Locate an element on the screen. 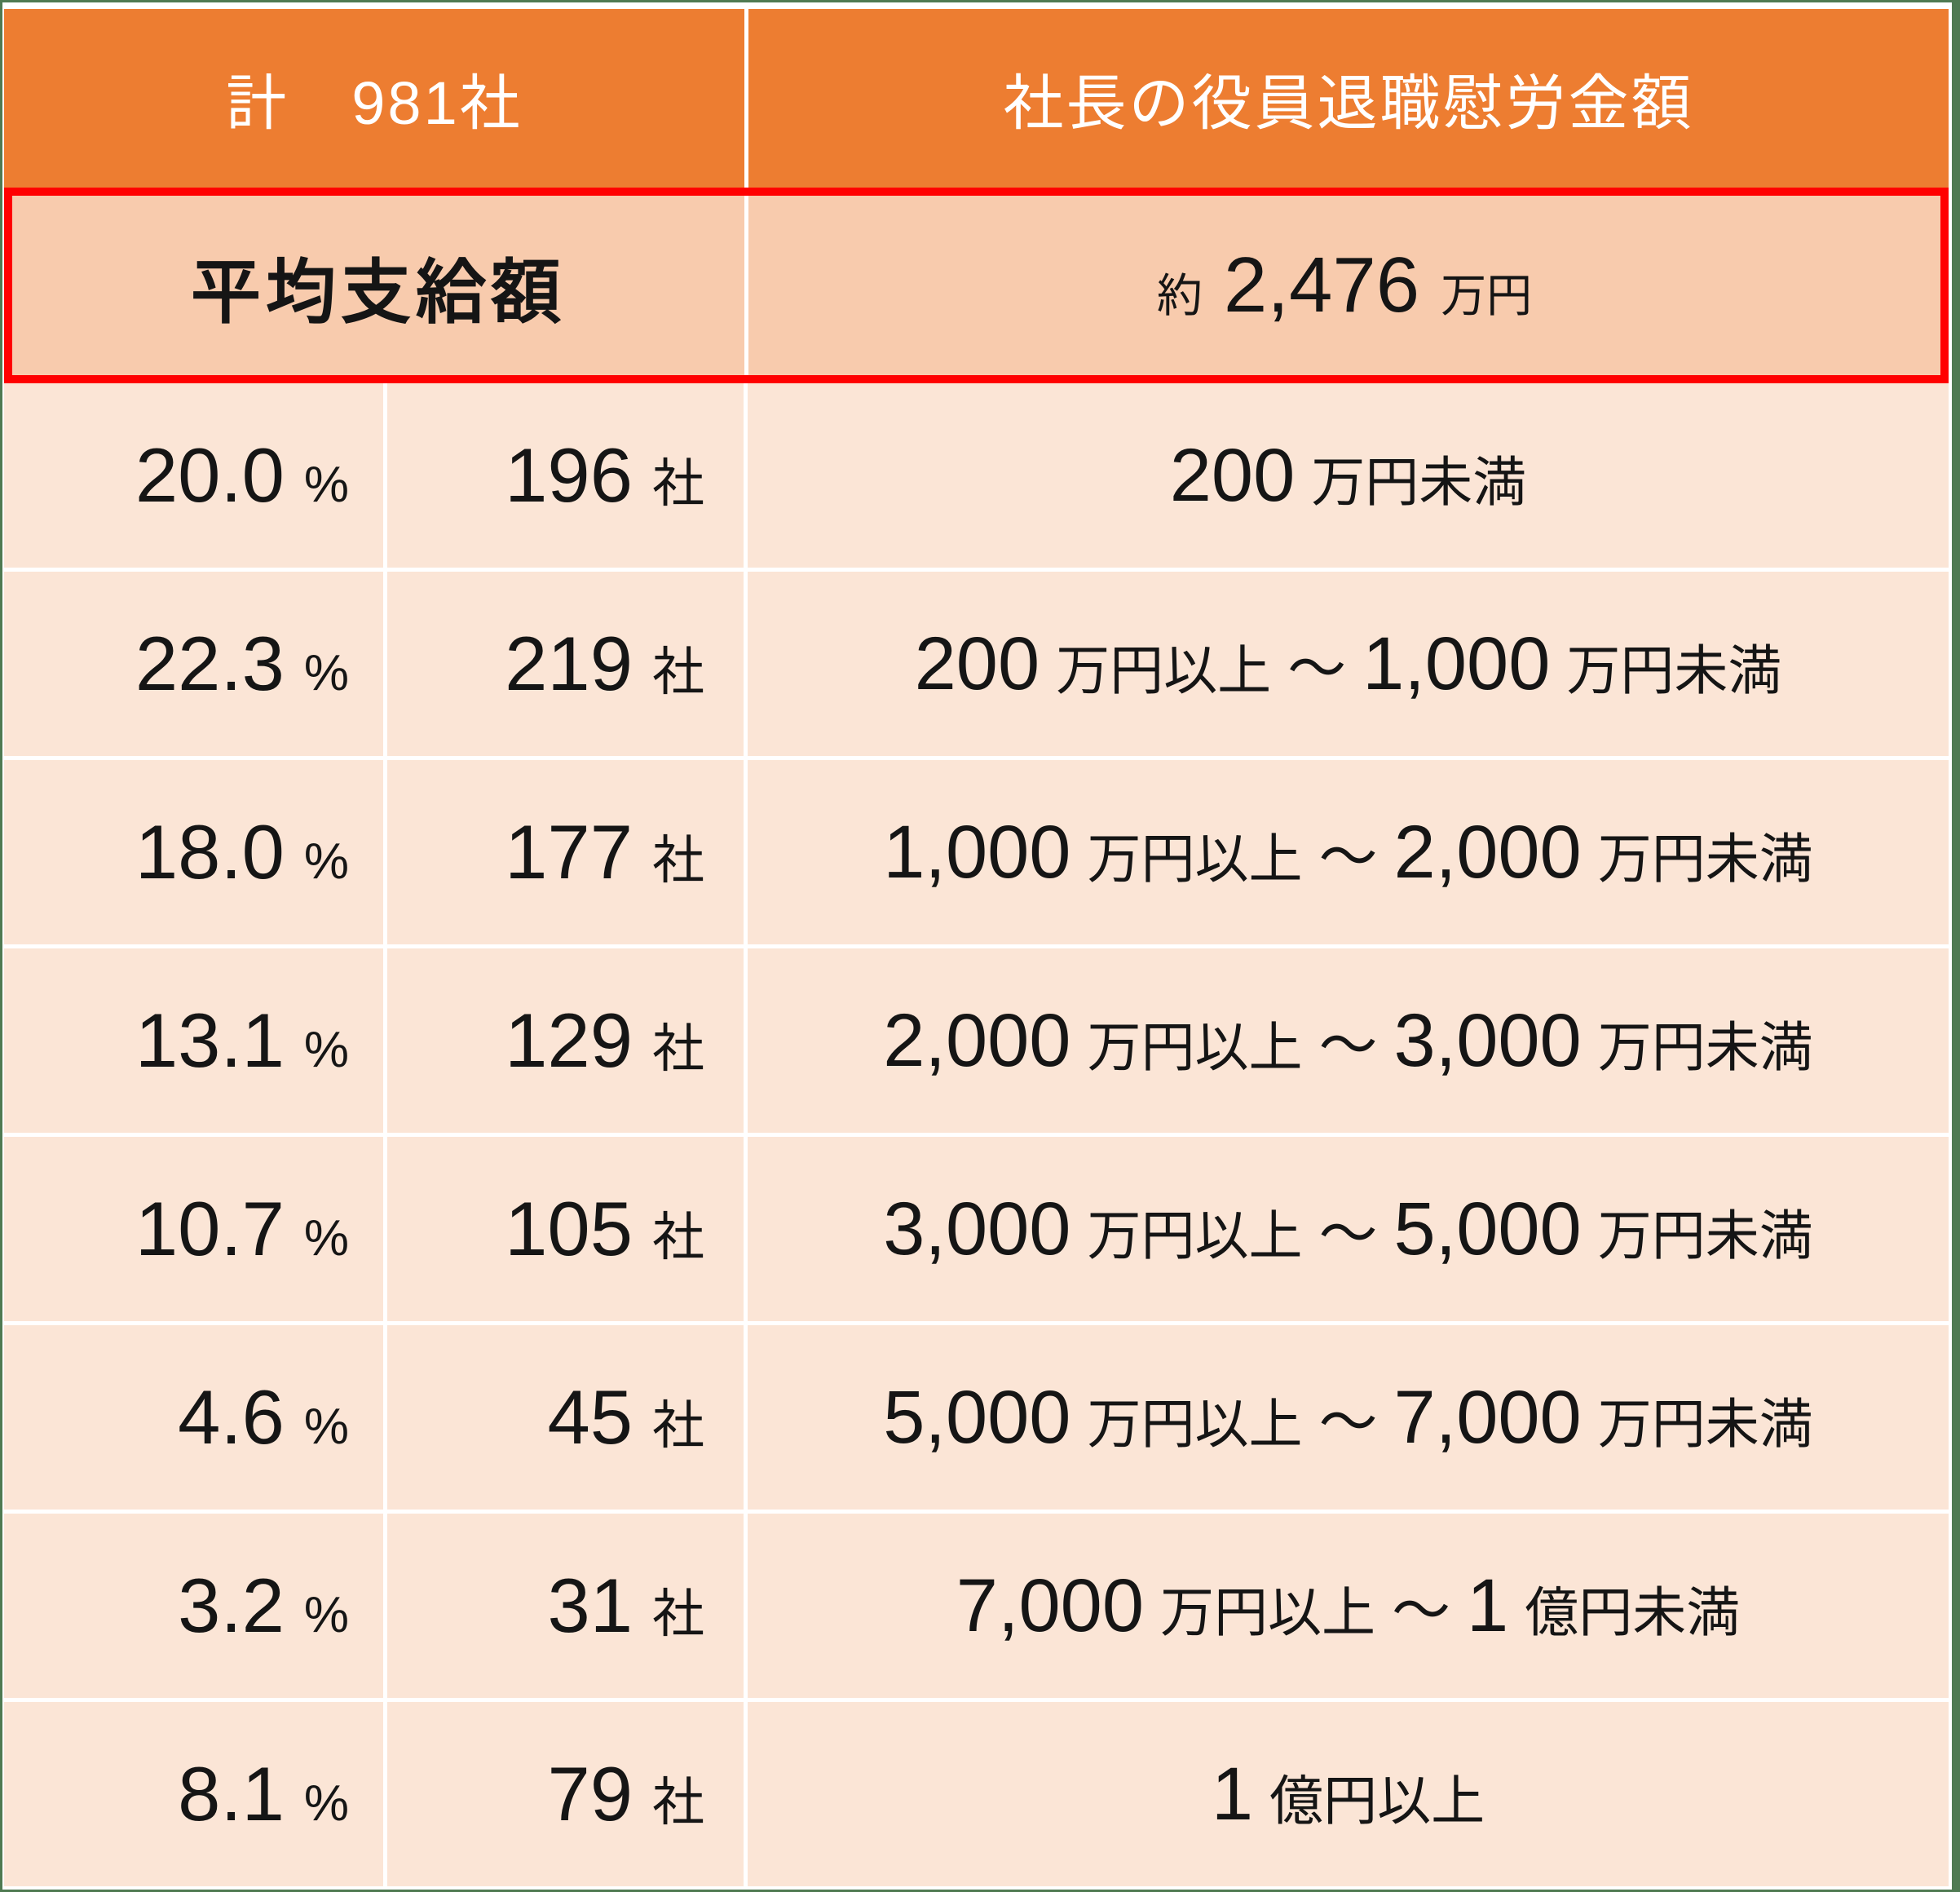 This screenshot has width=1960, height=1892. percent-cell: 22.3 % is located at coordinates (194, 664).